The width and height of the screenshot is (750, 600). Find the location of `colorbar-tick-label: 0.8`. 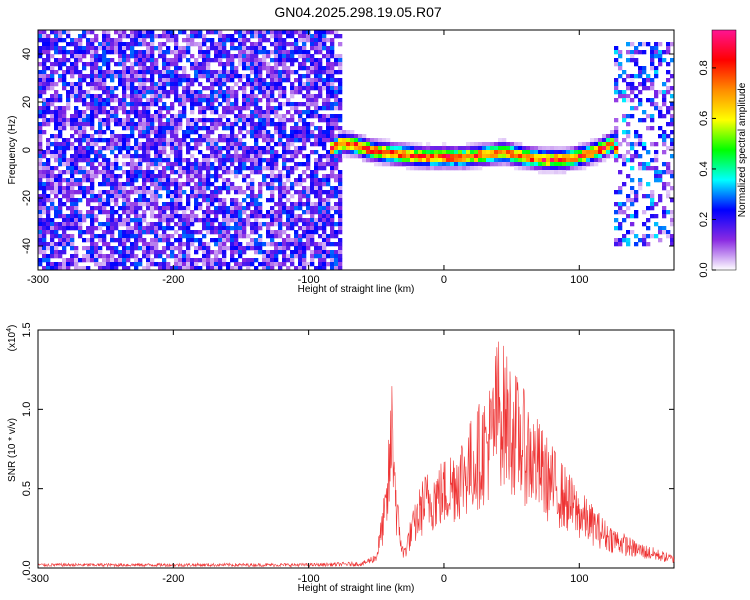

colorbar-tick-label: 0.8 is located at coordinates (704, 67).